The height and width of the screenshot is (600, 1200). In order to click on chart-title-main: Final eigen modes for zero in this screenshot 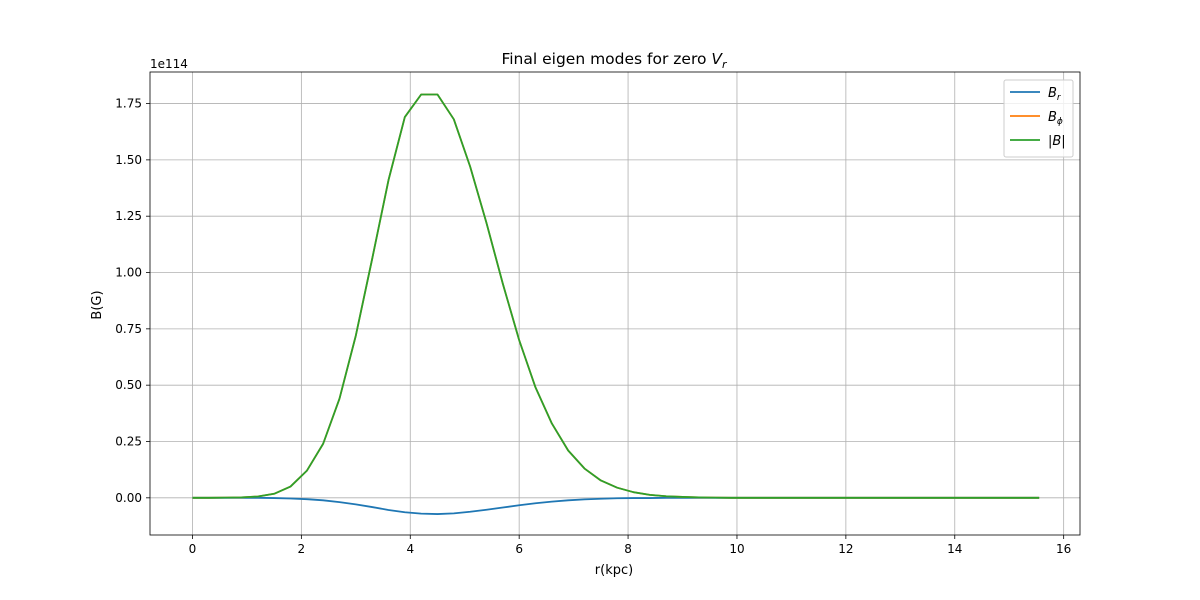, I will do `click(606, 59)`.